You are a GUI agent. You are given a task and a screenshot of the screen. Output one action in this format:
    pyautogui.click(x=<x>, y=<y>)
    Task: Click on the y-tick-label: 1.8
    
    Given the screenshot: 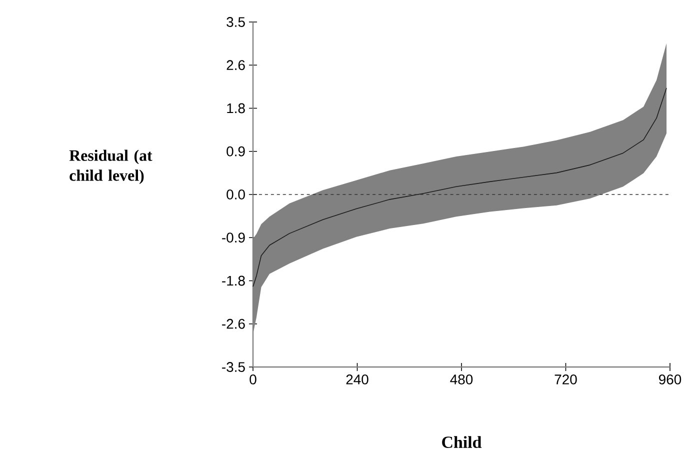 What is the action you would take?
    pyautogui.click(x=236, y=108)
    